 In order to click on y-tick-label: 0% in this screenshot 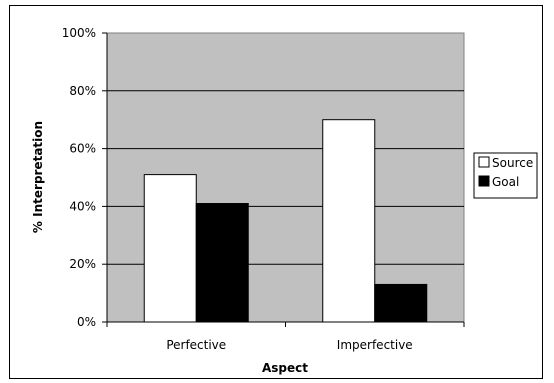, I will do `click(86, 322)`.